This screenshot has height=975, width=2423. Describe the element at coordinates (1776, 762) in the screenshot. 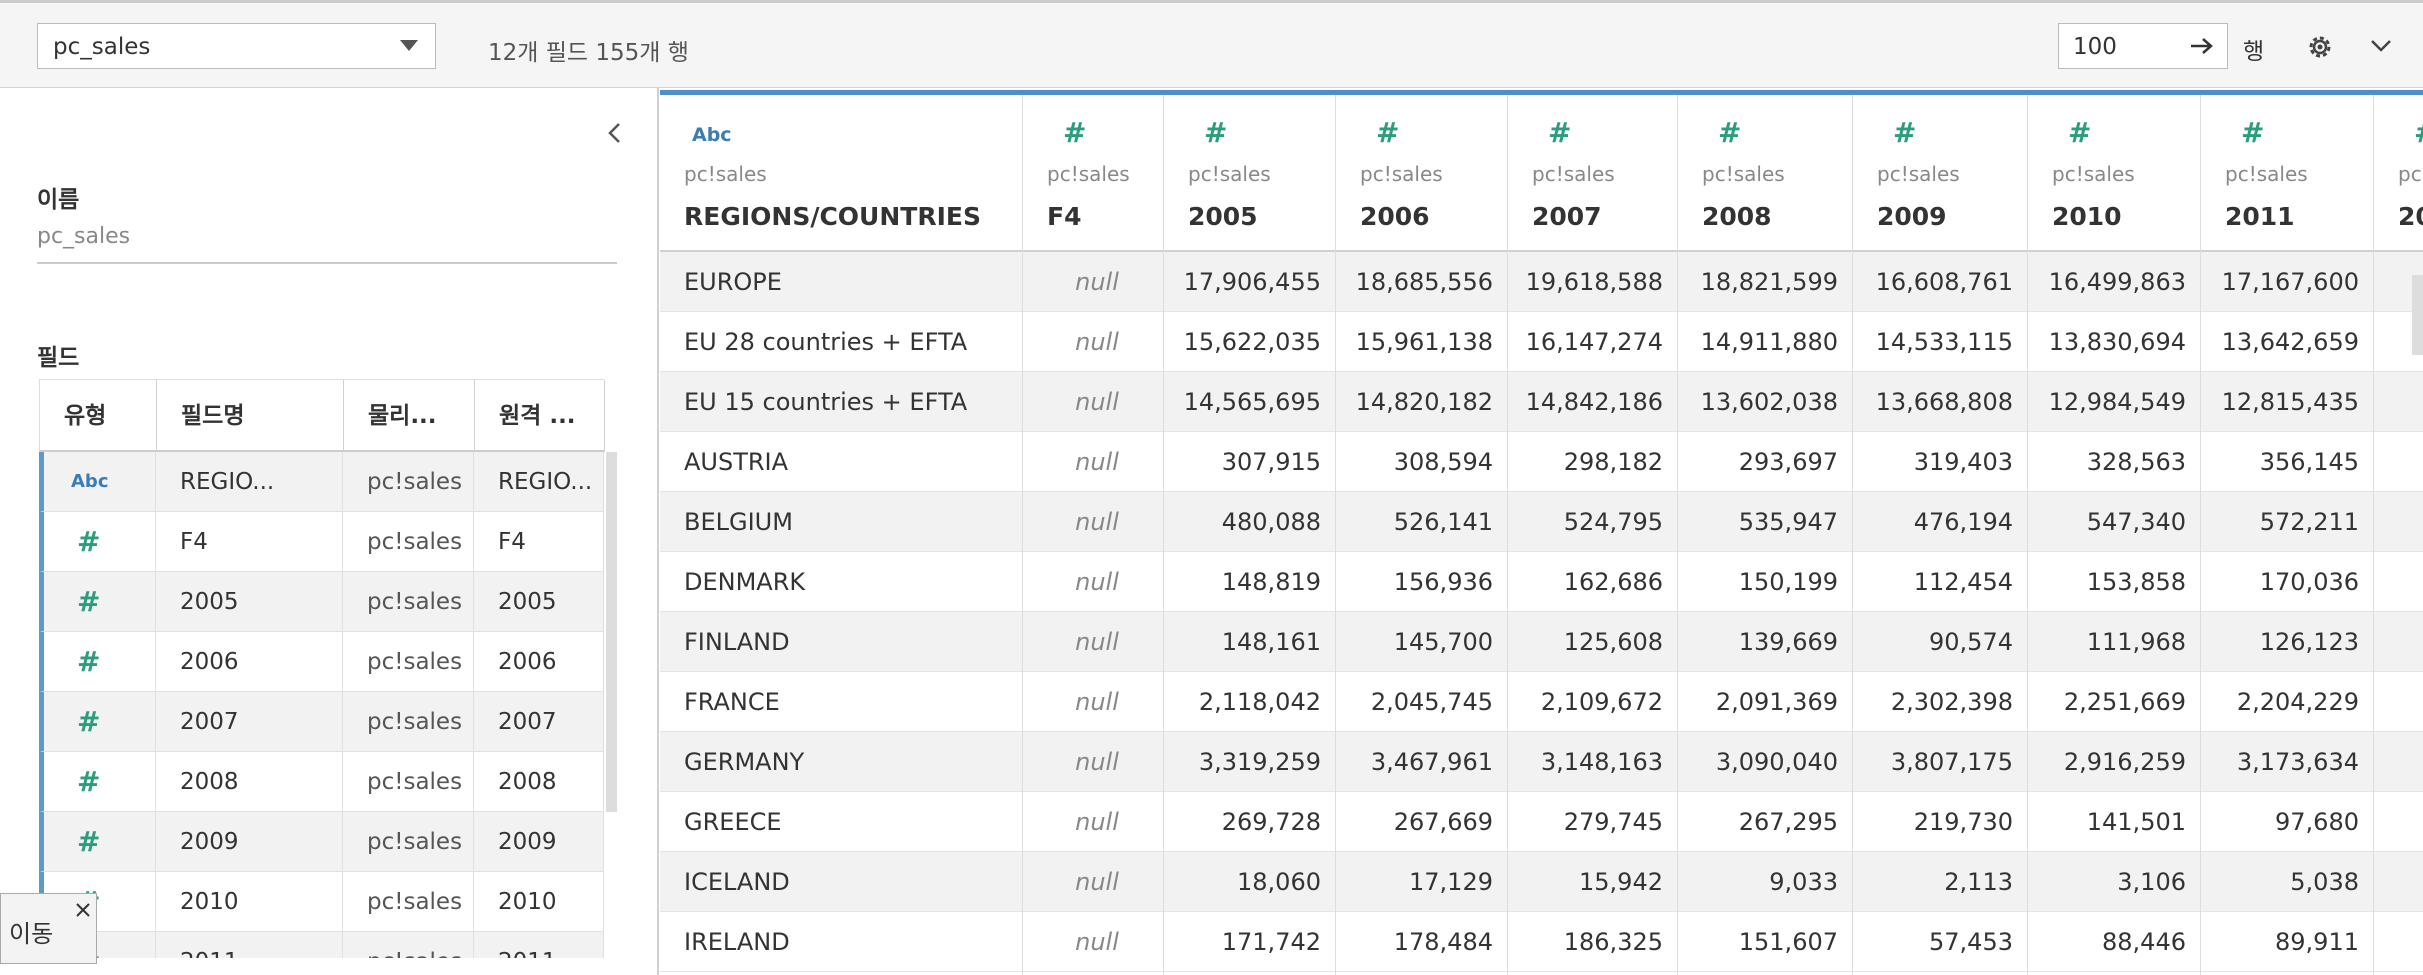

I see `cell: 3,090,040` at that location.